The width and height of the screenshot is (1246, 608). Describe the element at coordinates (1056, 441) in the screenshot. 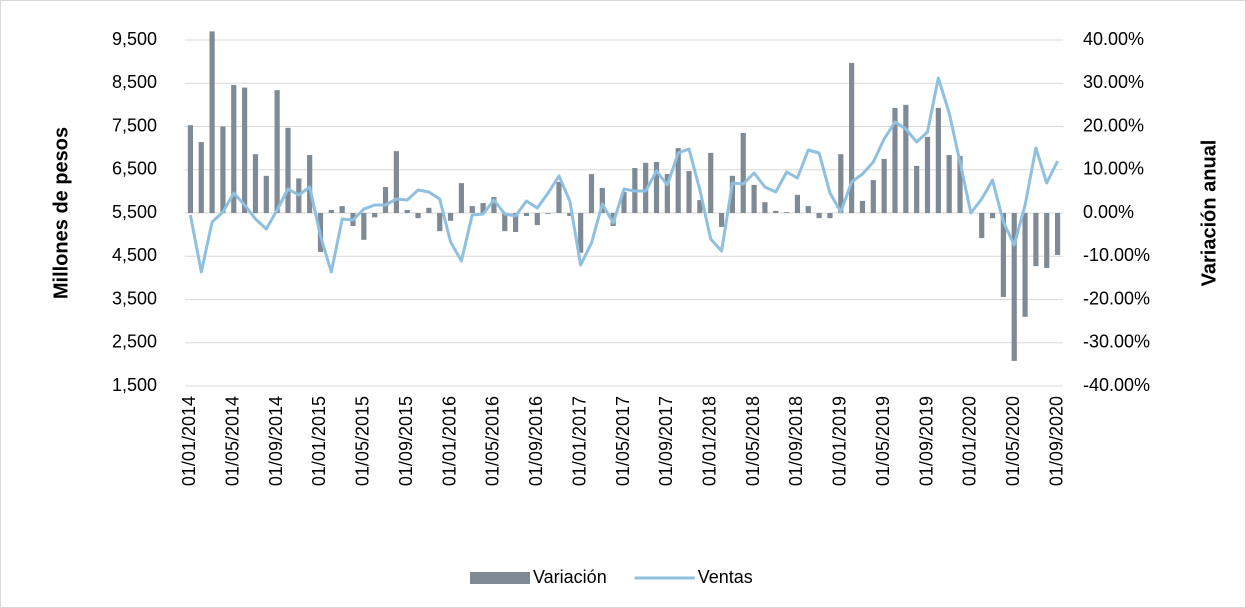

I see `x-tick-label: 01/09/2020` at that location.